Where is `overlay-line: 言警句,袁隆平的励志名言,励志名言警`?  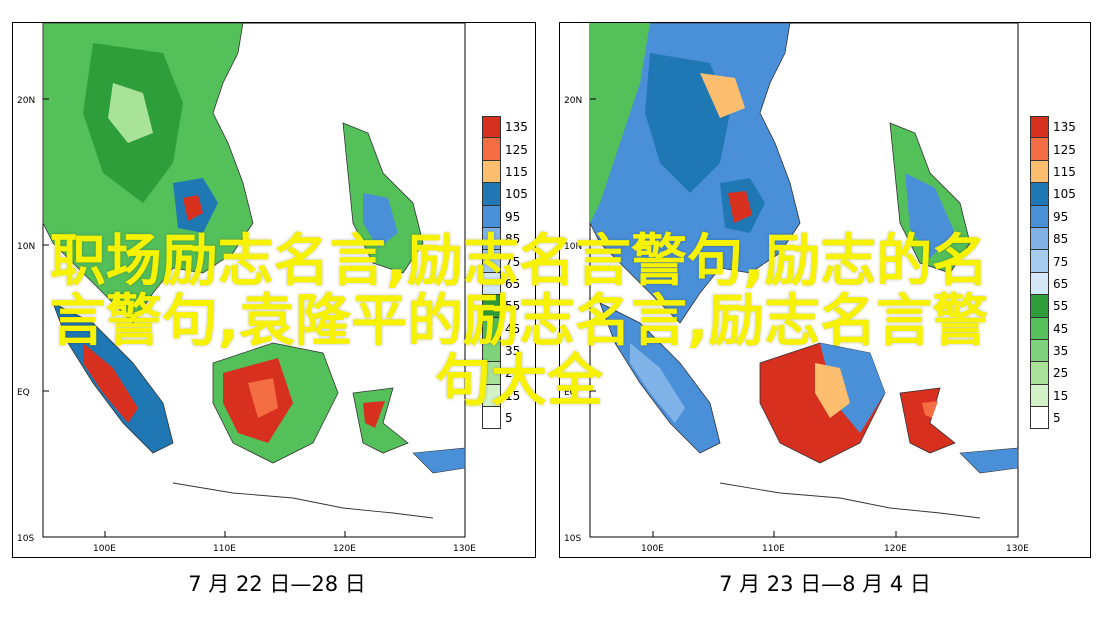
overlay-line: 言警句,袁隆平的励志名言,励志名言警 is located at coordinates (519, 321).